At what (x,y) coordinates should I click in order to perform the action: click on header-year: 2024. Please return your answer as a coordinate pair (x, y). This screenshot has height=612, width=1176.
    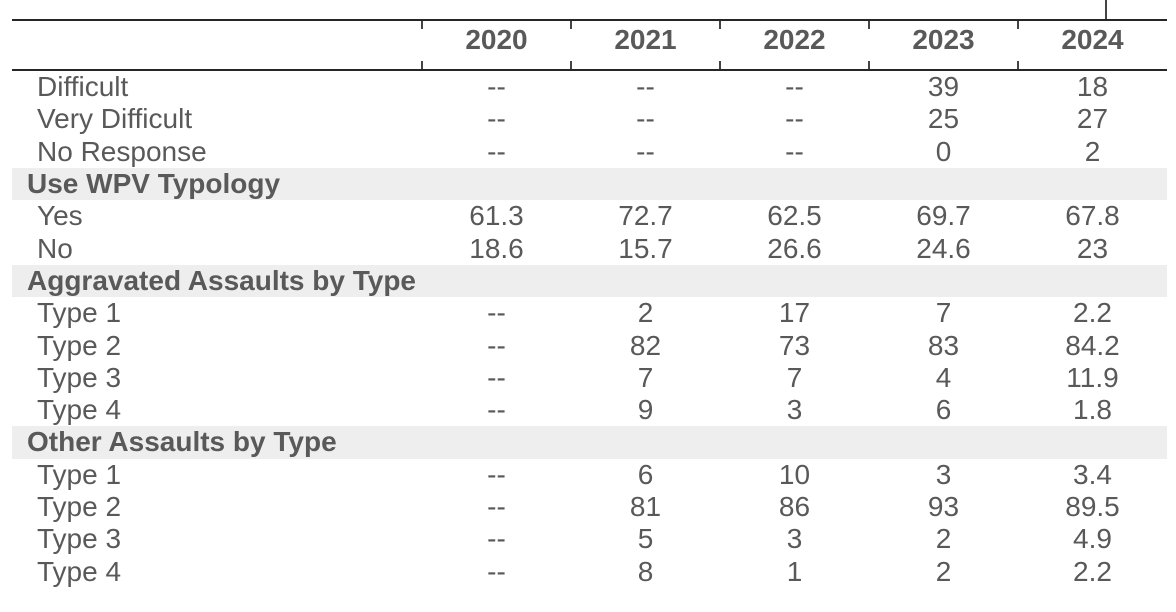
    Looking at the image, I should click on (1092, 45).